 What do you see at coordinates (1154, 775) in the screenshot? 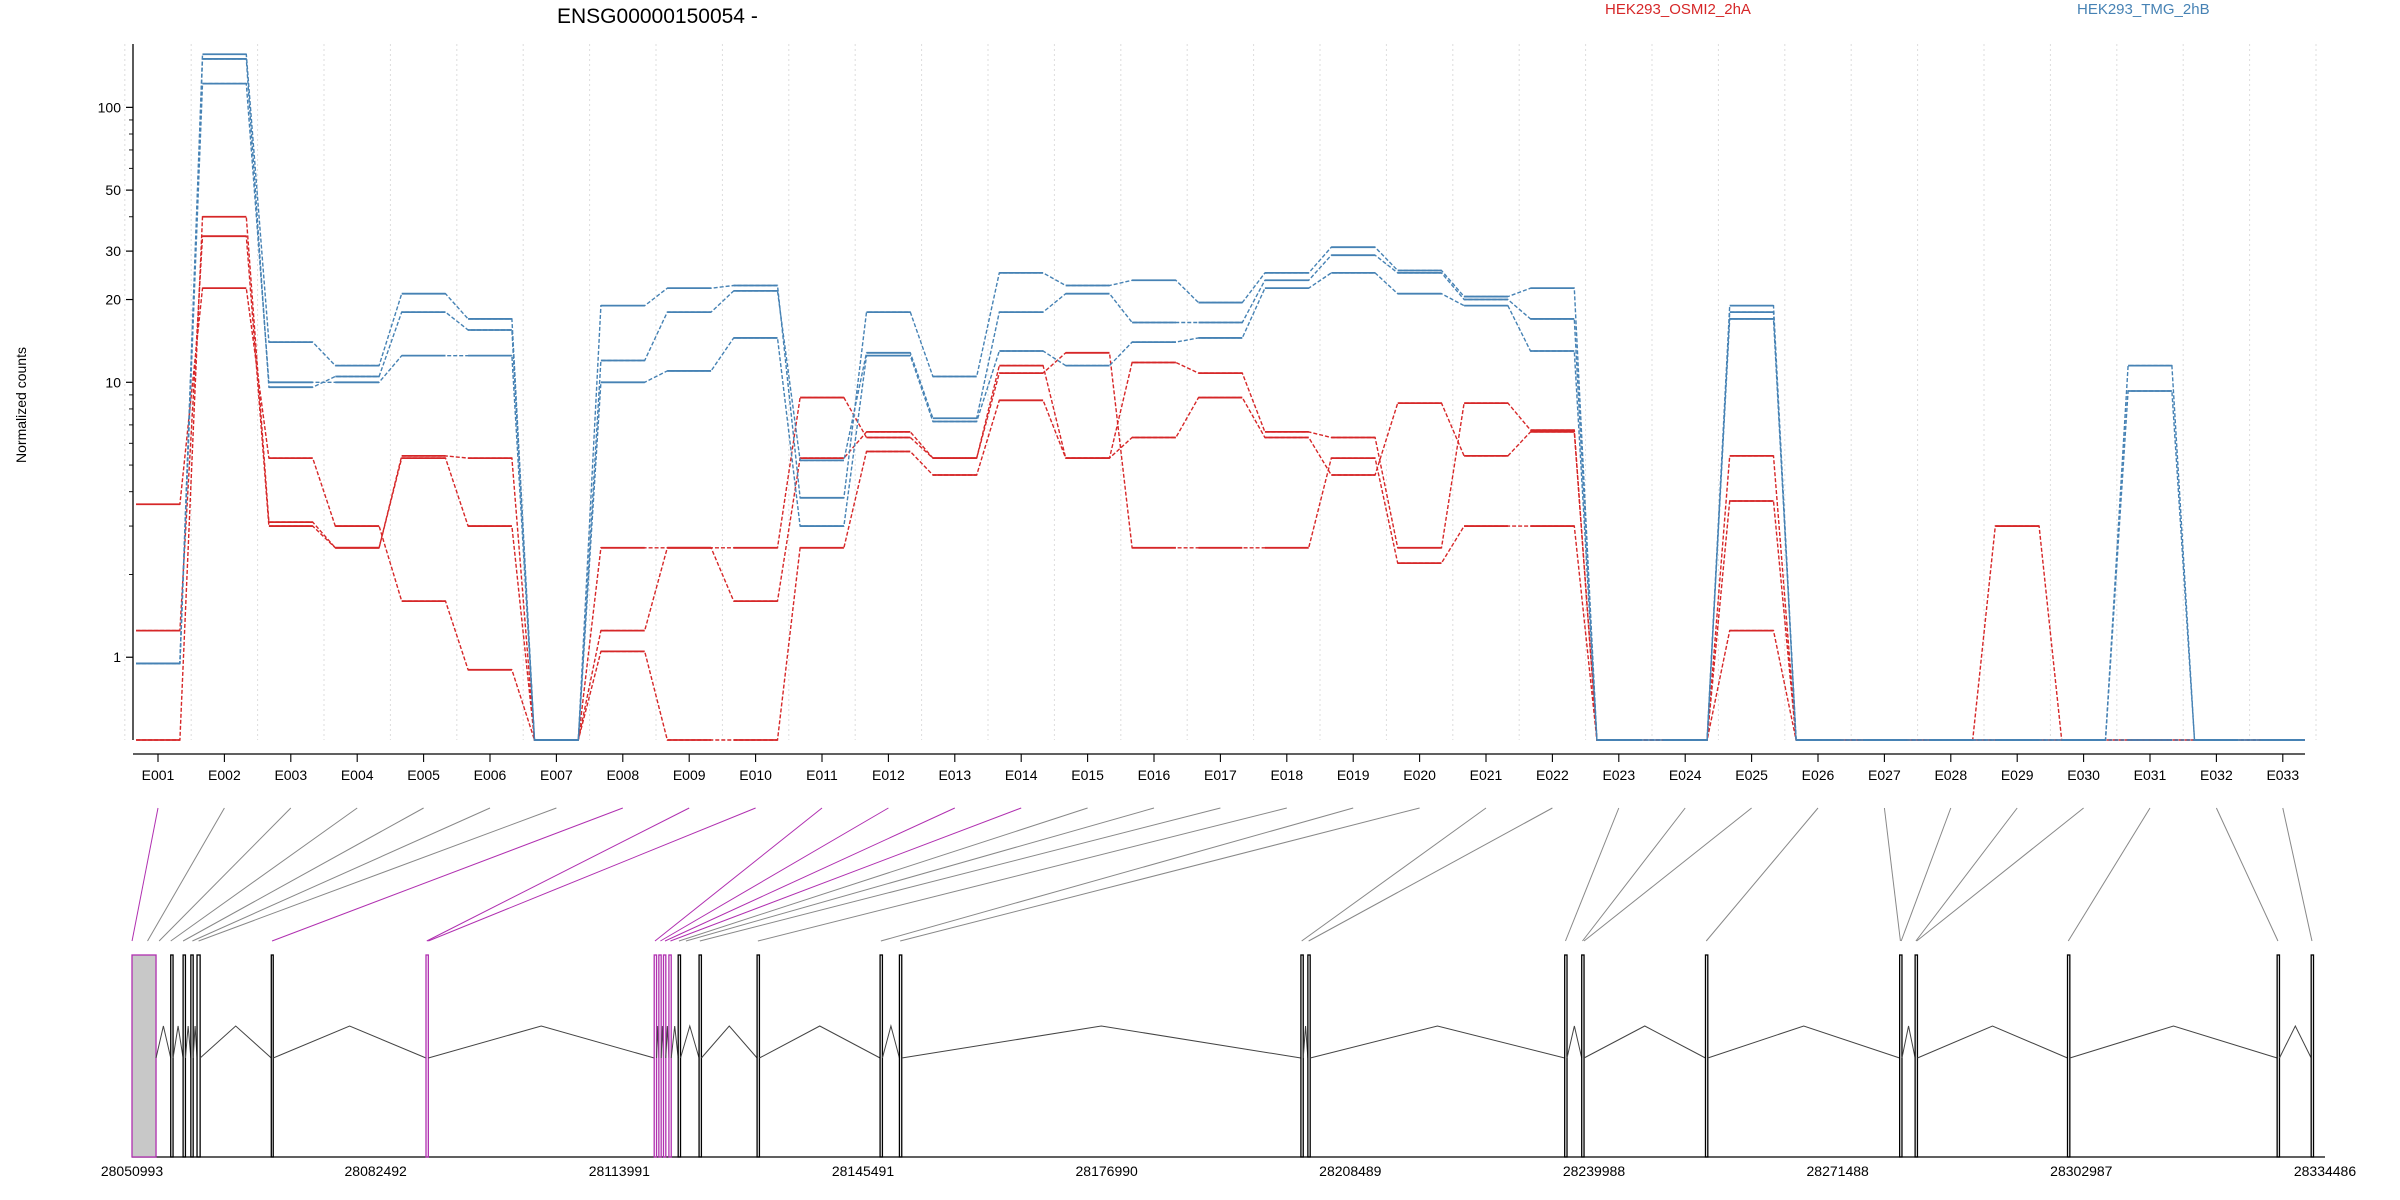
I see `x-tick-label: E016` at bounding box center [1154, 775].